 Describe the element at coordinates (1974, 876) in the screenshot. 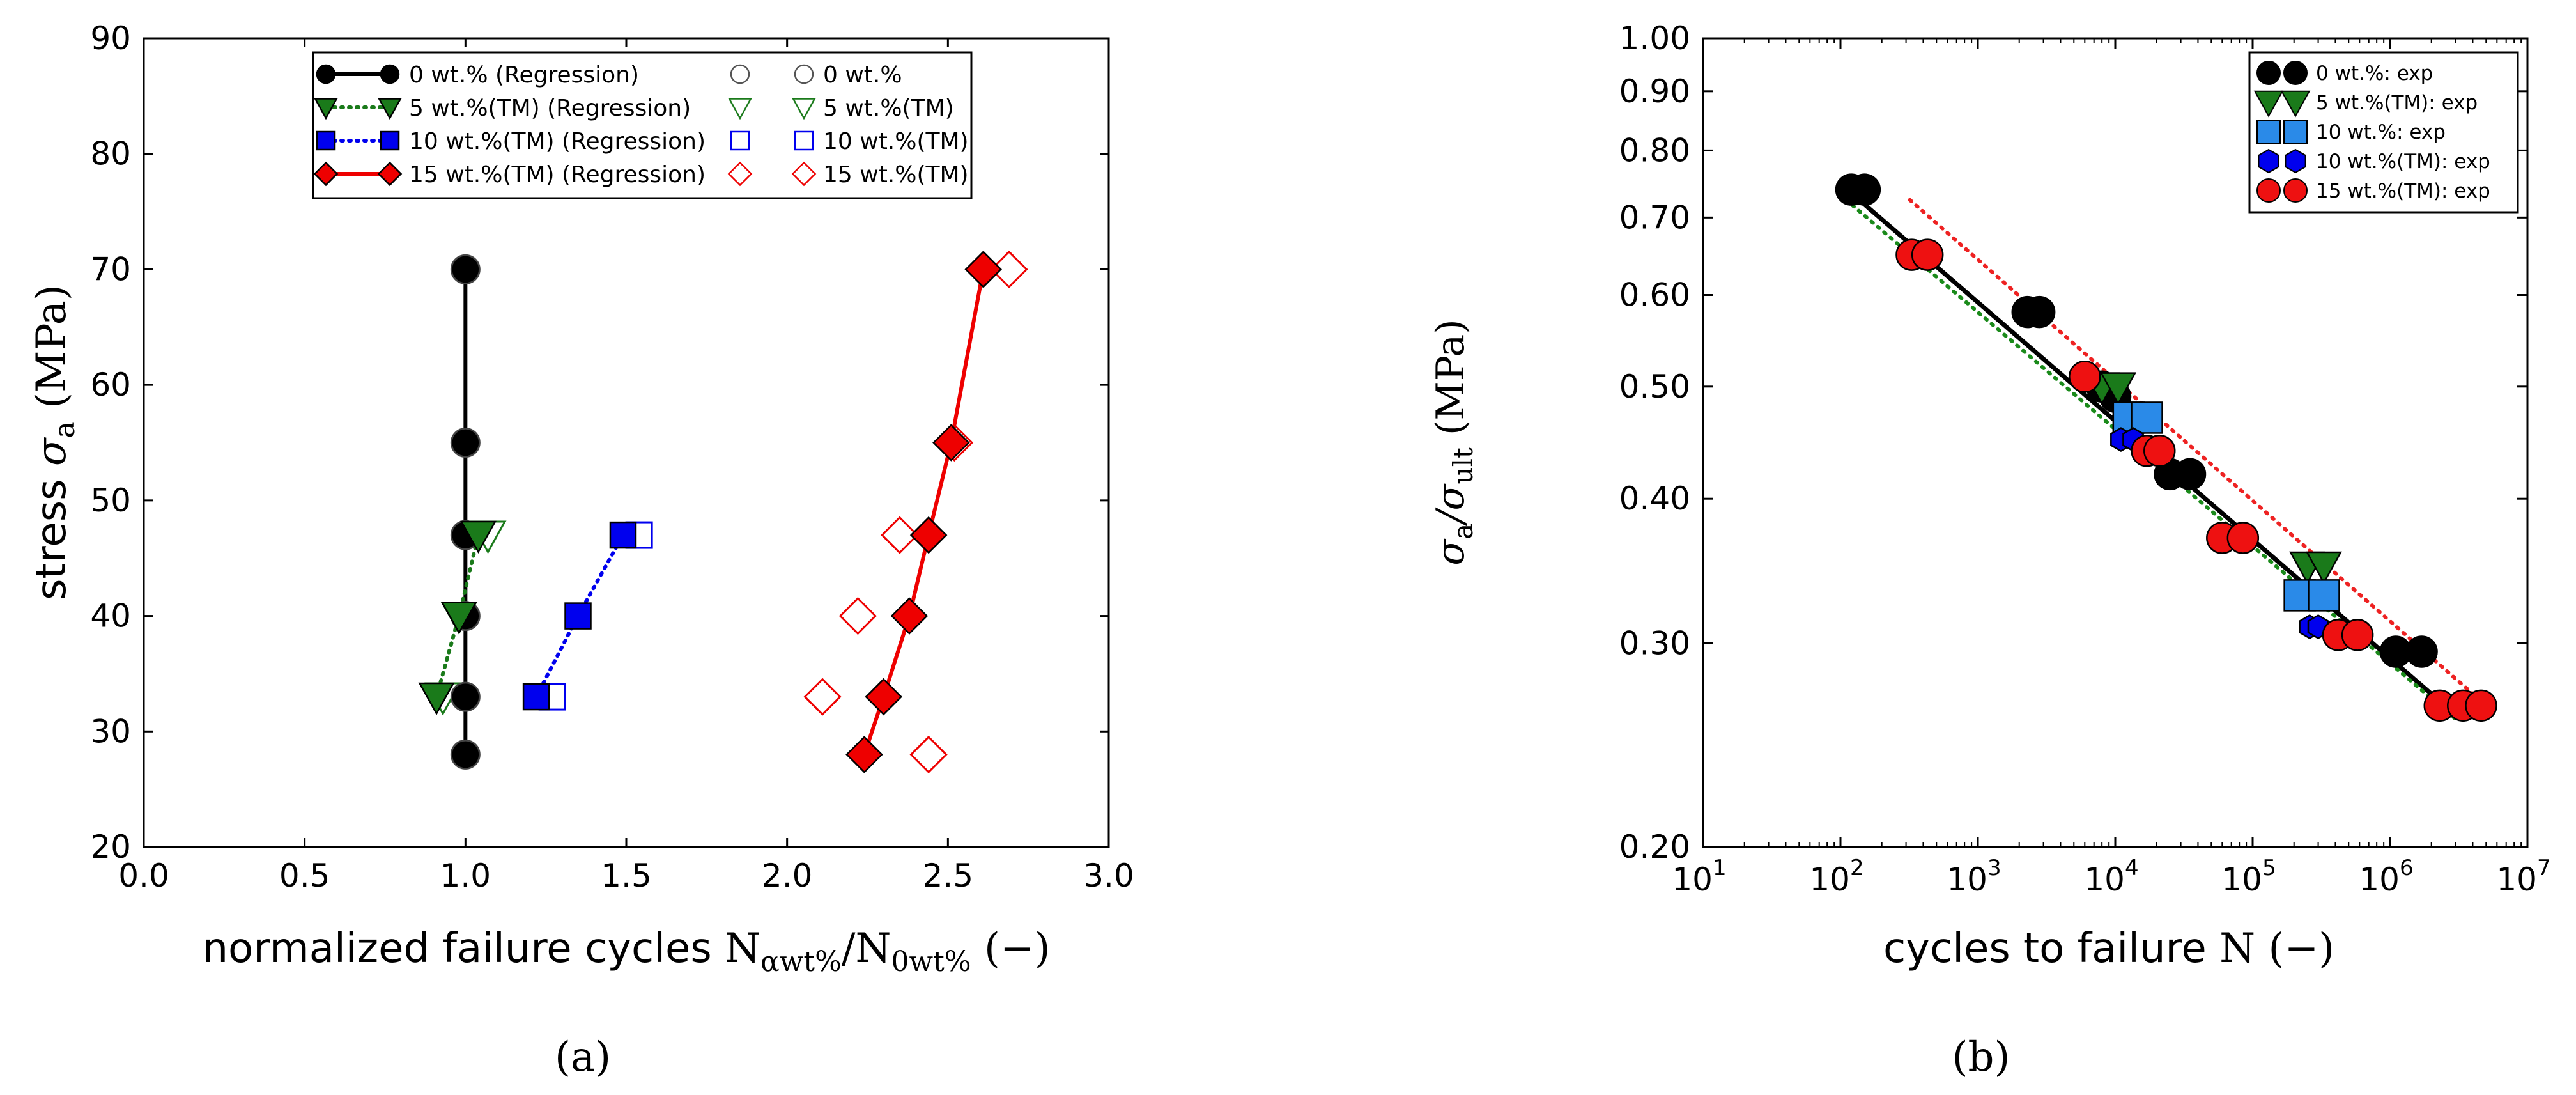

I see `chart-b-x-tick-label: 10³` at that location.